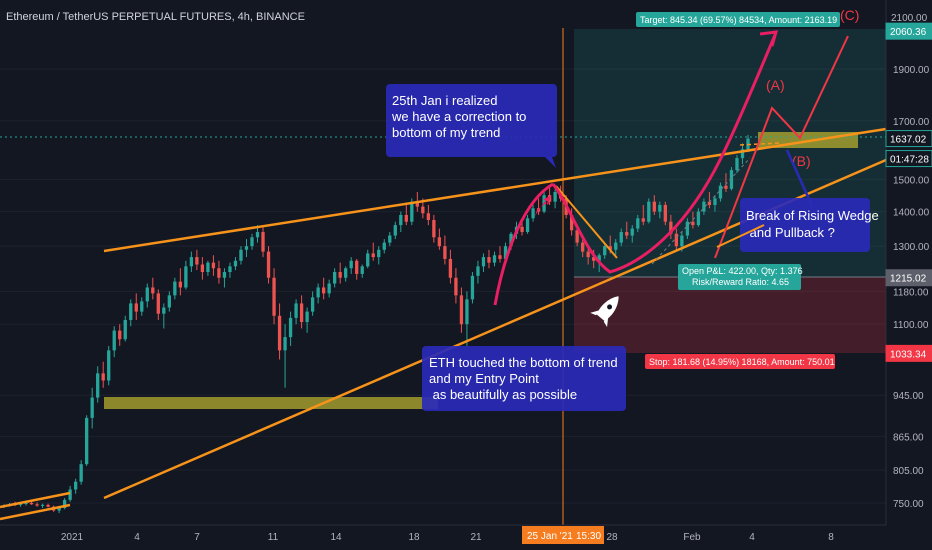 The width and height of the screenshot is (932, 550). What do you see at coordinates (271, 403) in the screenshot?
I see `support-zone` at bounding box center [271, 403].